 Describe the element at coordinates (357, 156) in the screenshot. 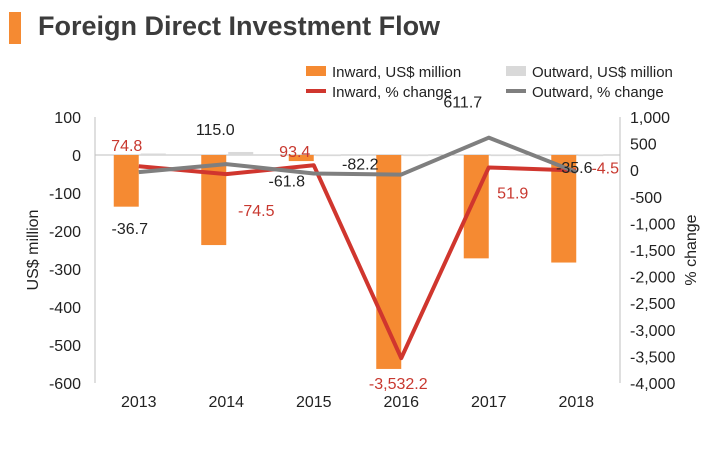

I see `outward-change-line` at that location.